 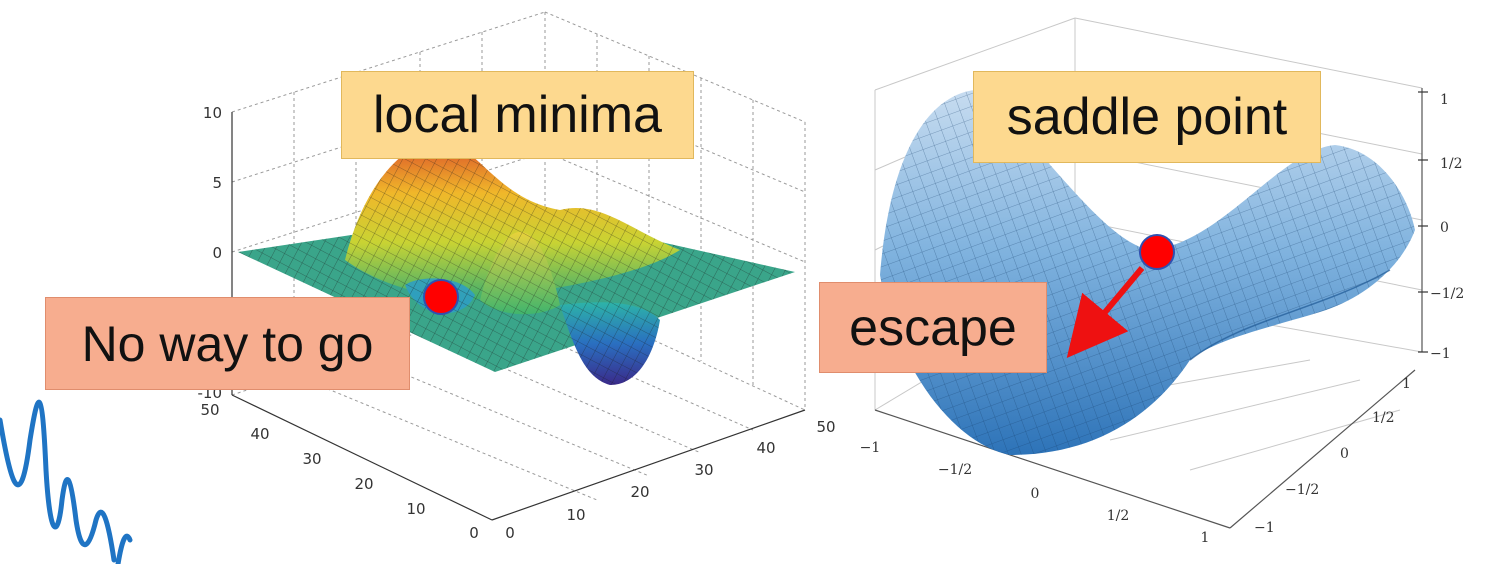 I want to click on left-y-tick-label: 10, so click(x=415, y=509).